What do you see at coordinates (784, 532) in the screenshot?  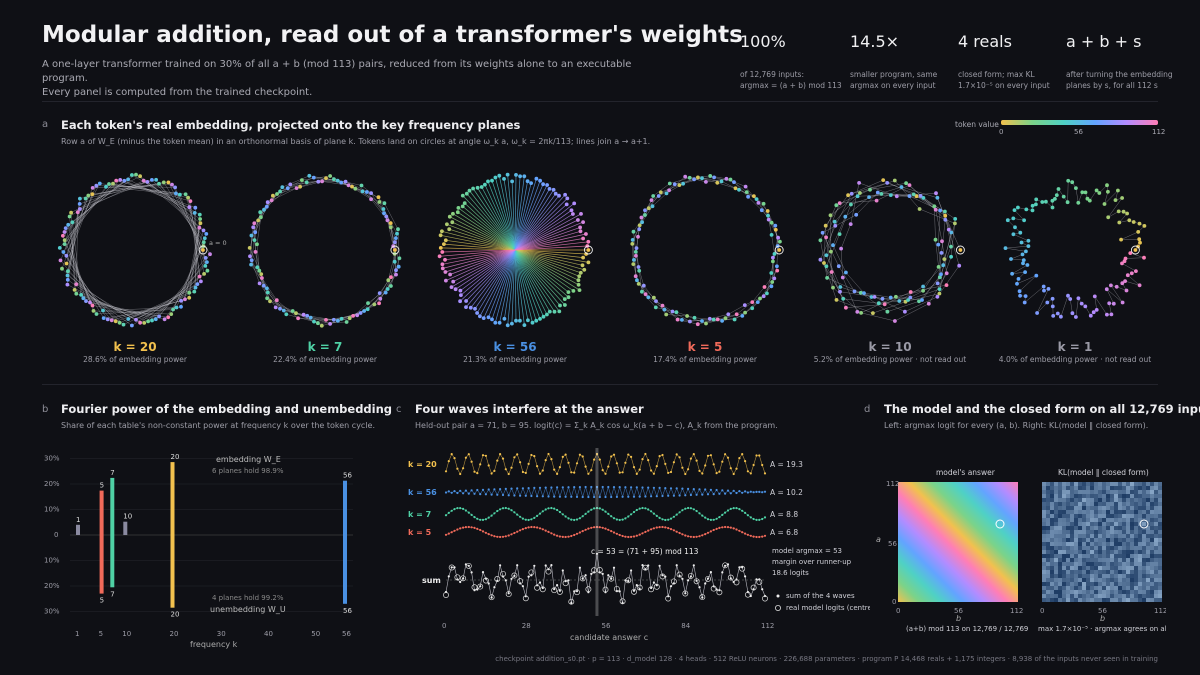 I see `amplitude-label: A = 6.8` at bounding box center [784, 532].